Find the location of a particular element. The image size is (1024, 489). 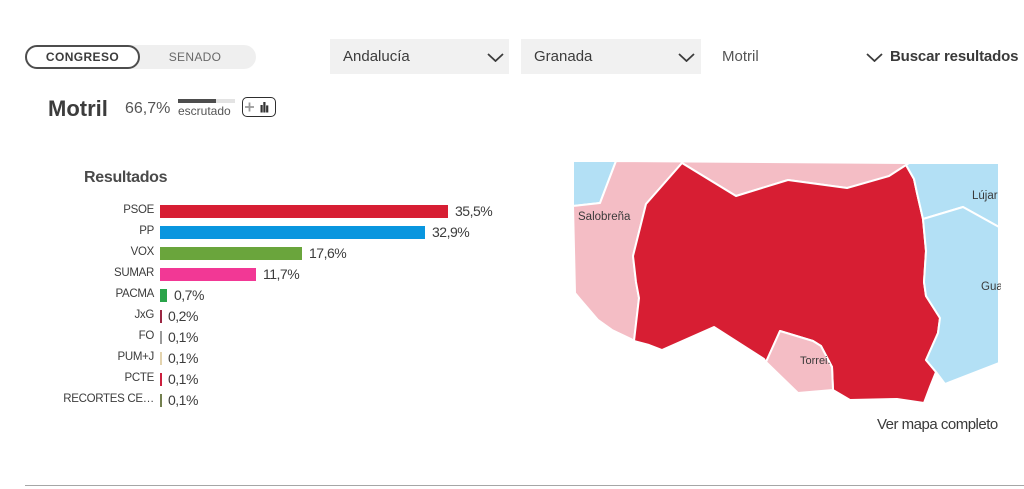

svg-text: Salobreña is located at coordinates (604, 217).